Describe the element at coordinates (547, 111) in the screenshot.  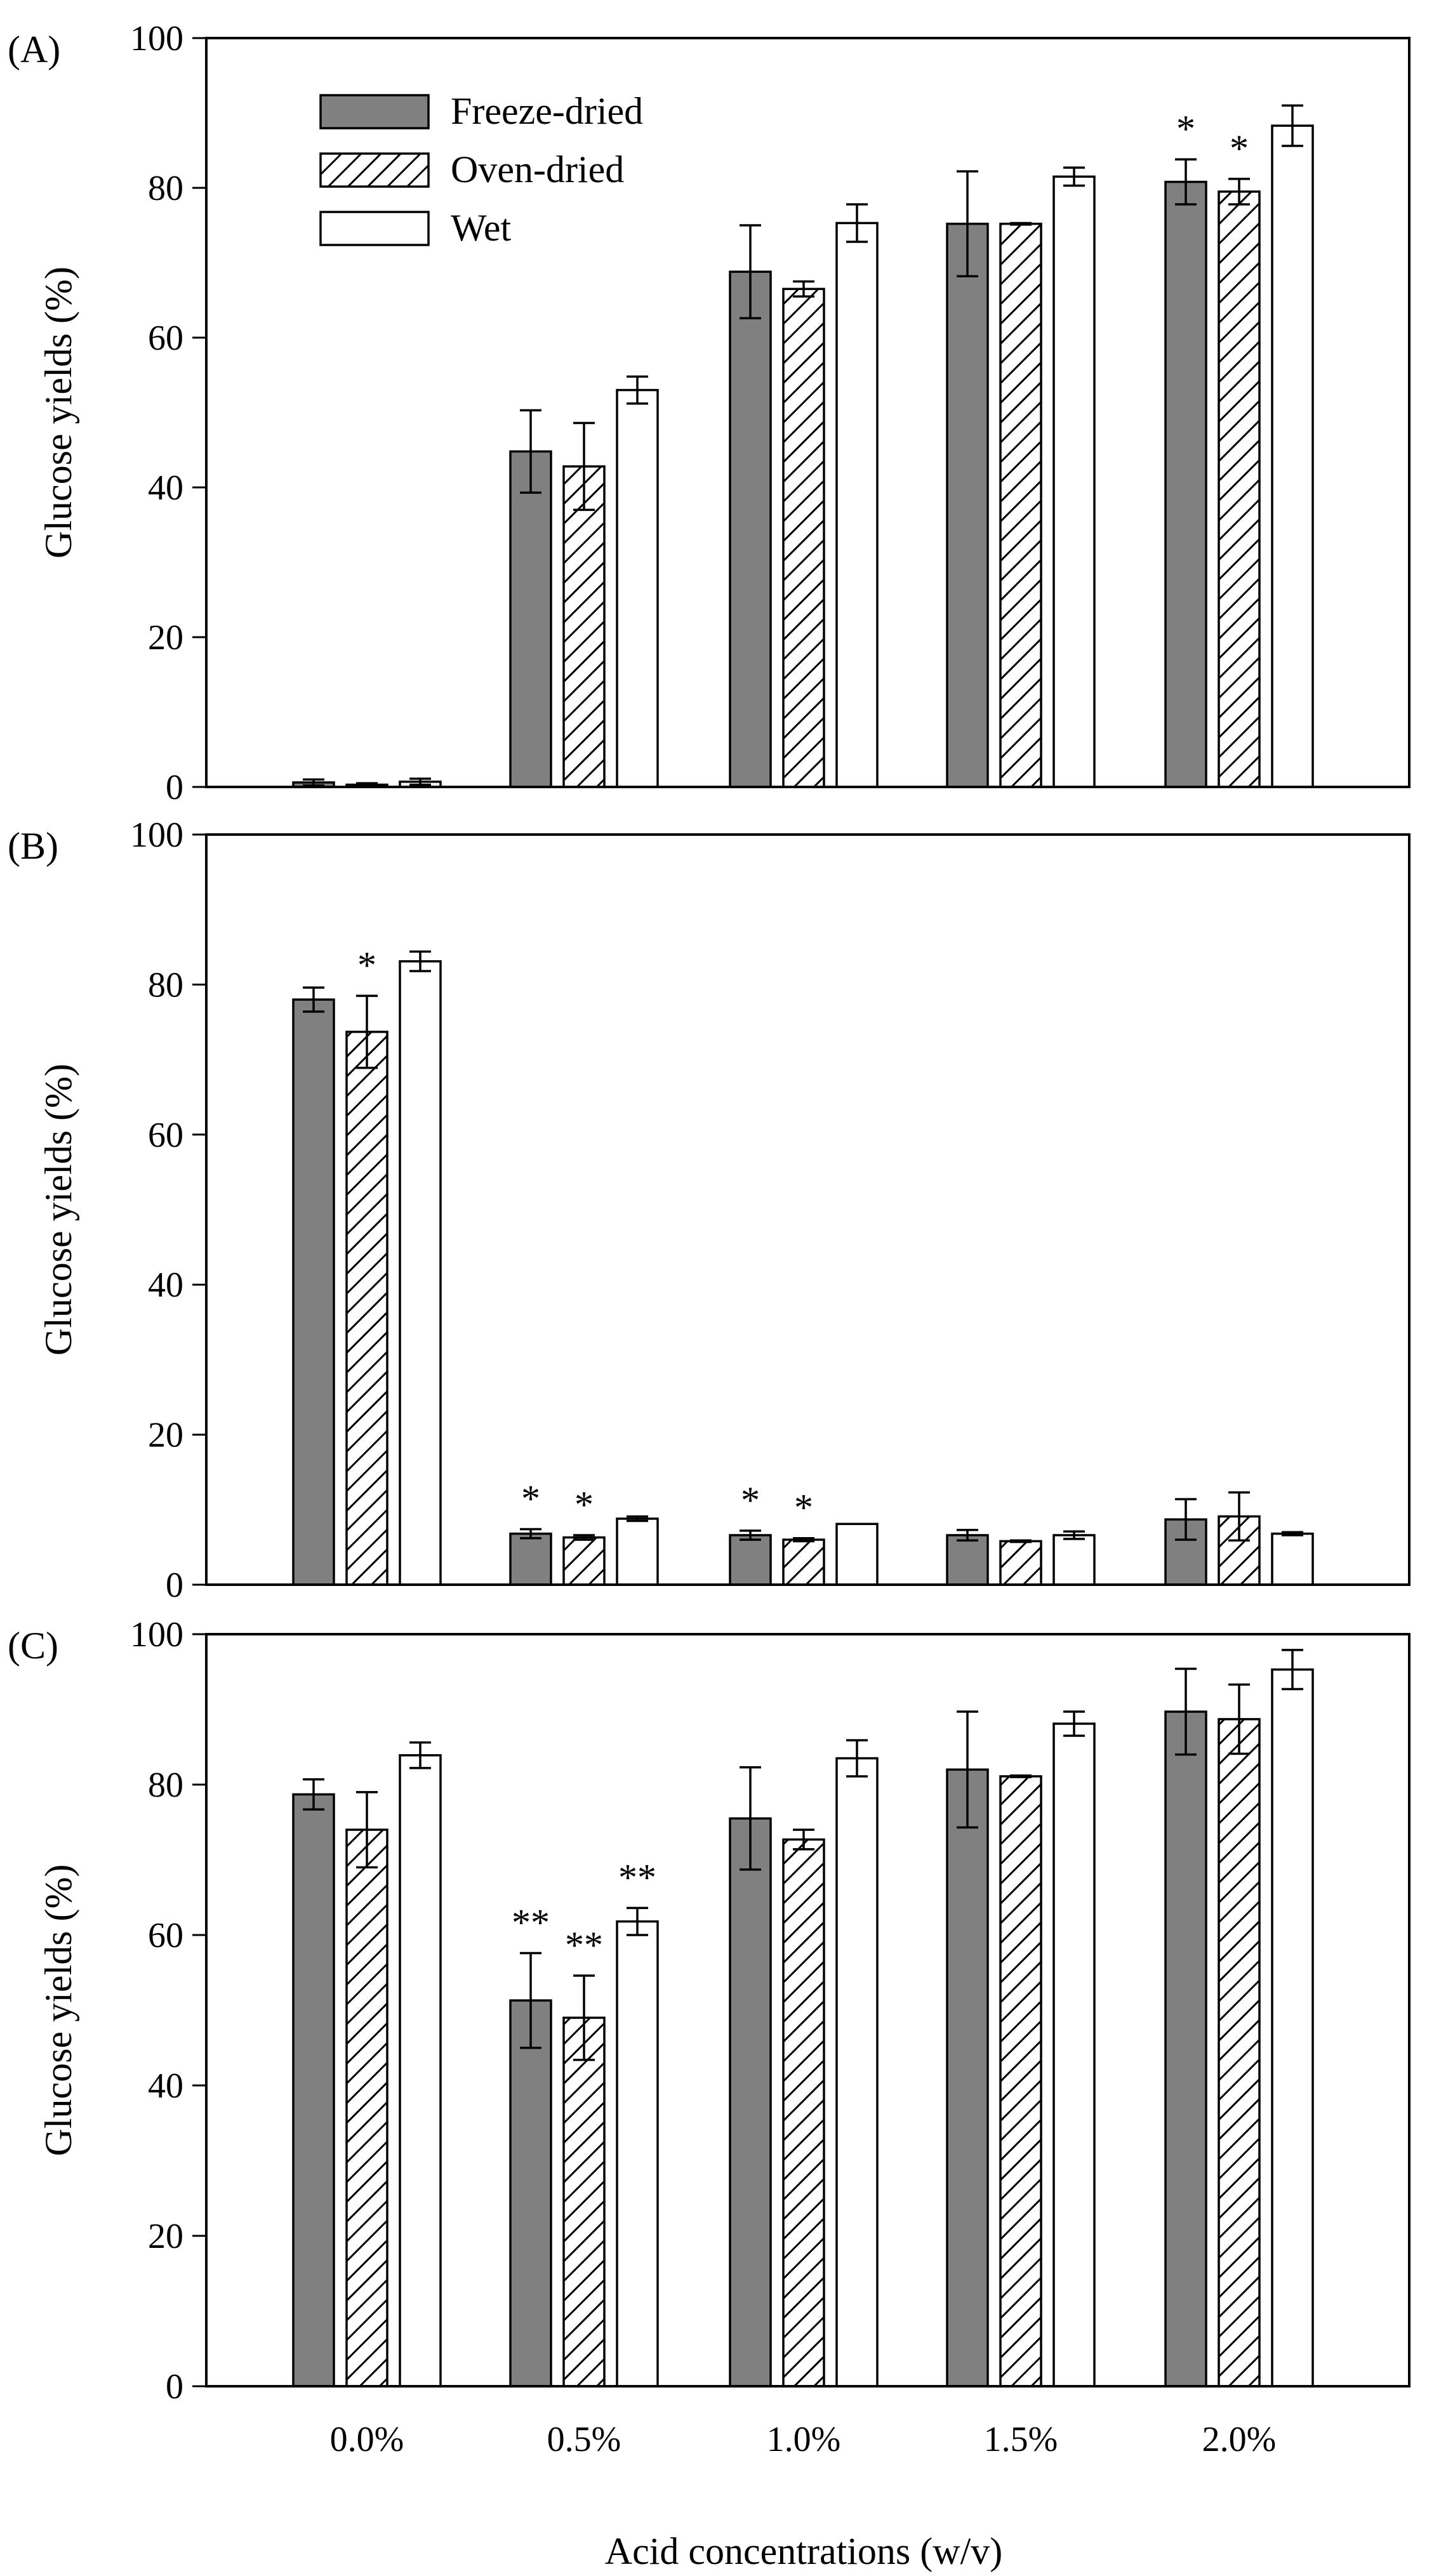
I see `legend-label: Freeze-dried` at that location.